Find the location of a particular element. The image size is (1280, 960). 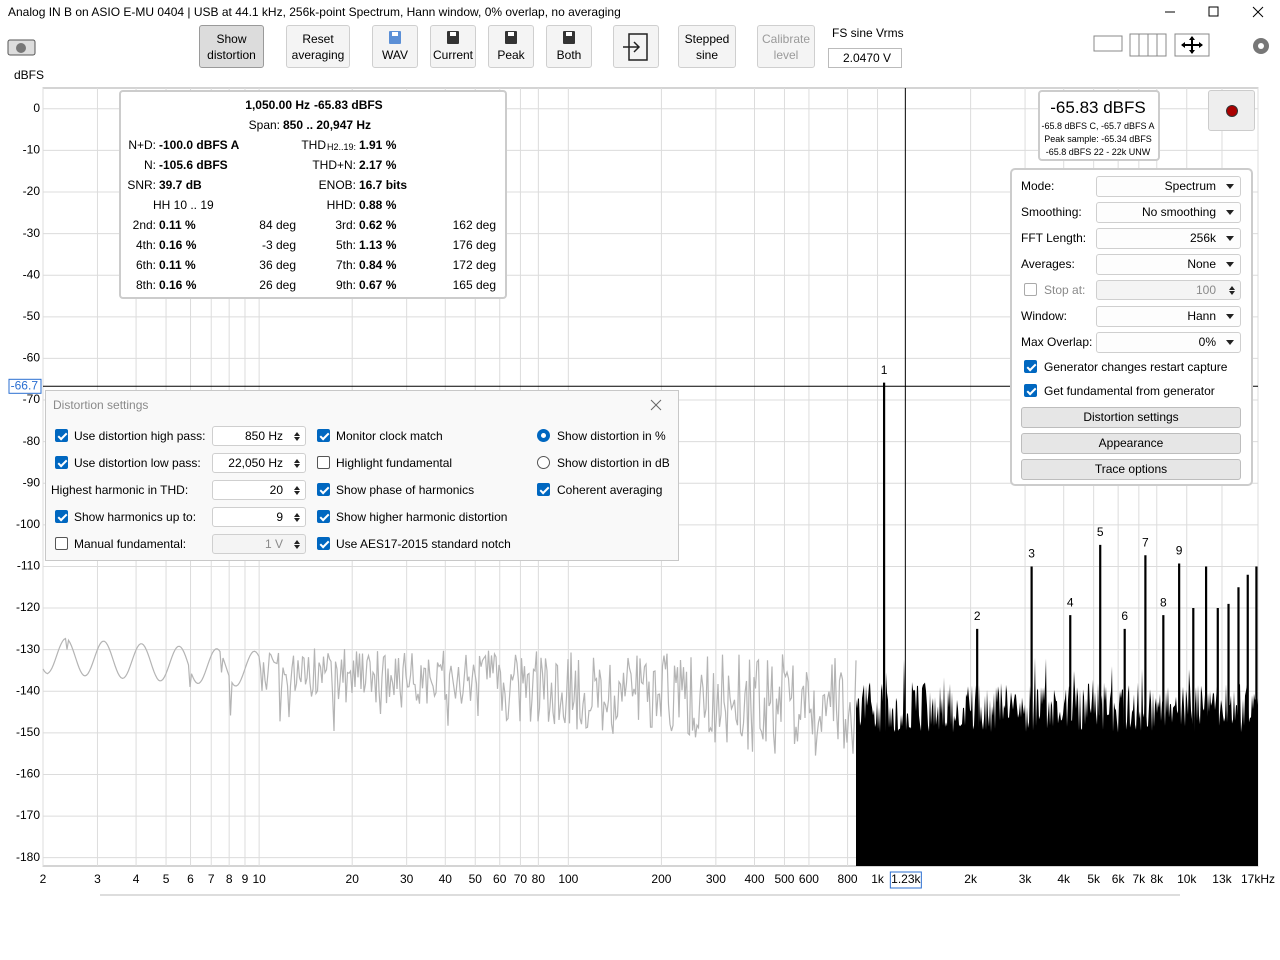

toolbar-button: Show distortion is located at coordinates (231, 46).